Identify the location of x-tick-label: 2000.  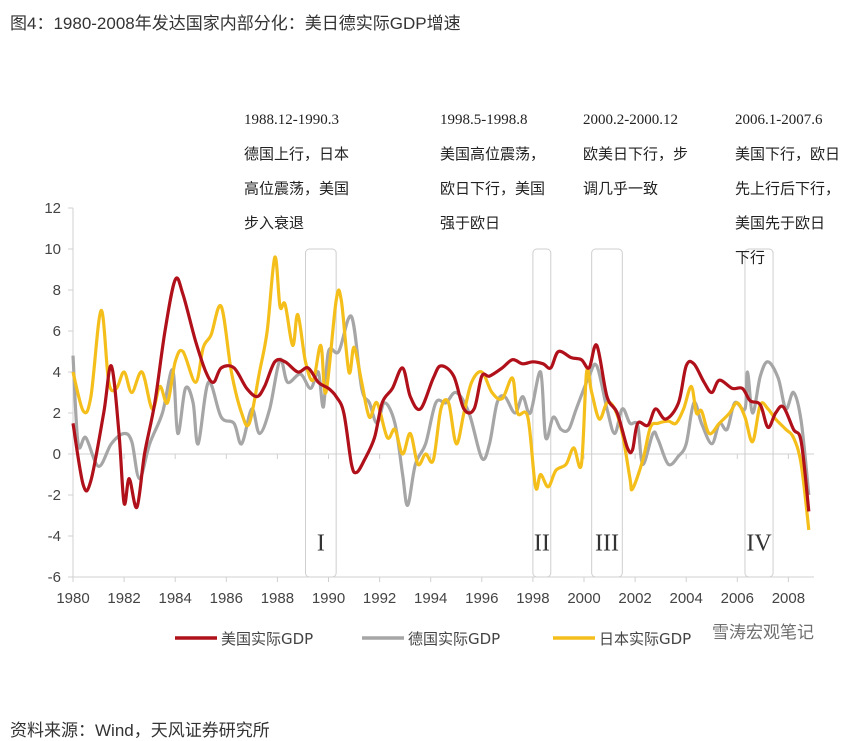
(583, 598).